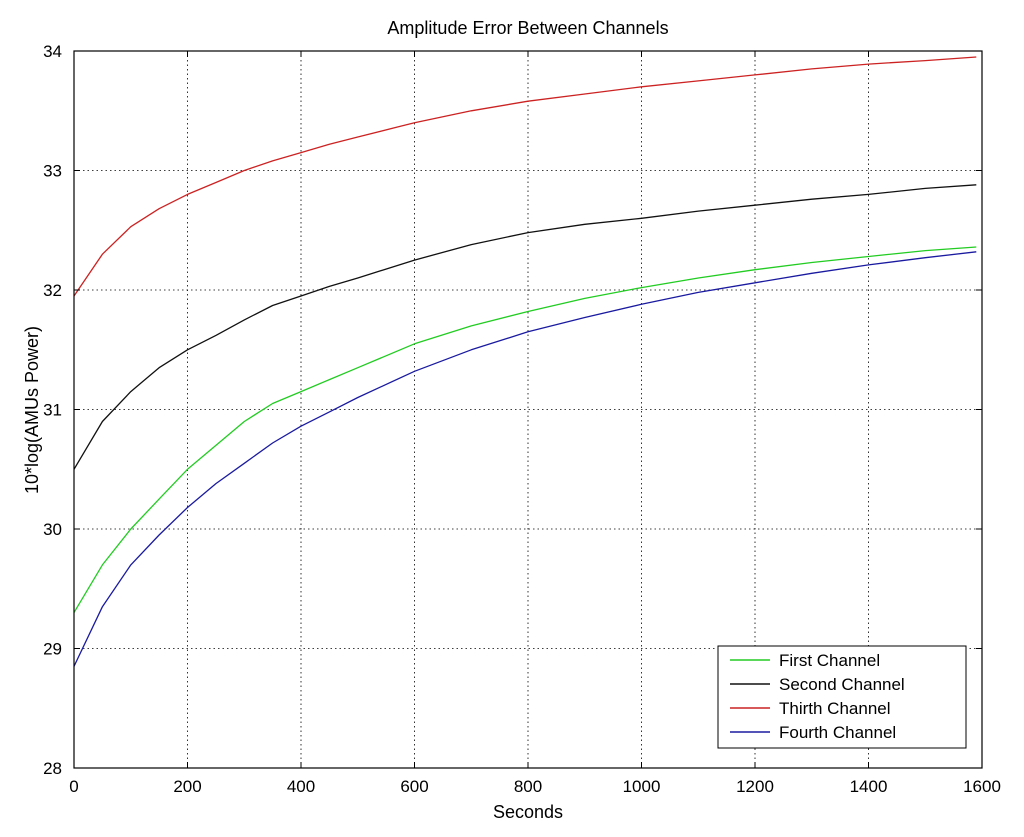 The width and height of the screenshot is (1024, 837). I want to click on chart-title: Amplitude Error Between Channels, so click(527, 28).